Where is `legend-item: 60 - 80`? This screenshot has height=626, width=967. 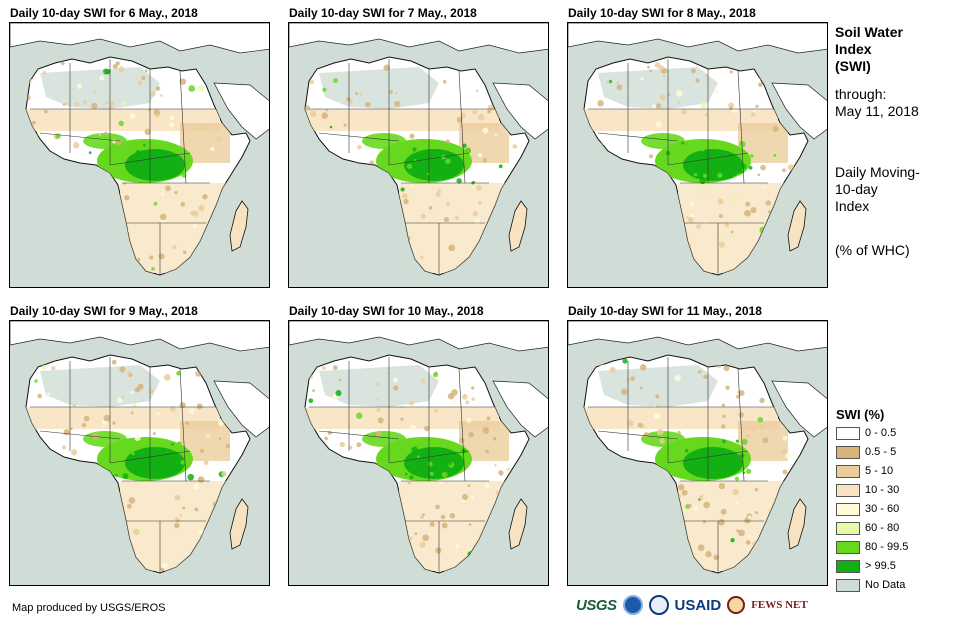
legend-item: 60 - 80 is located at coordinates (867, 528).